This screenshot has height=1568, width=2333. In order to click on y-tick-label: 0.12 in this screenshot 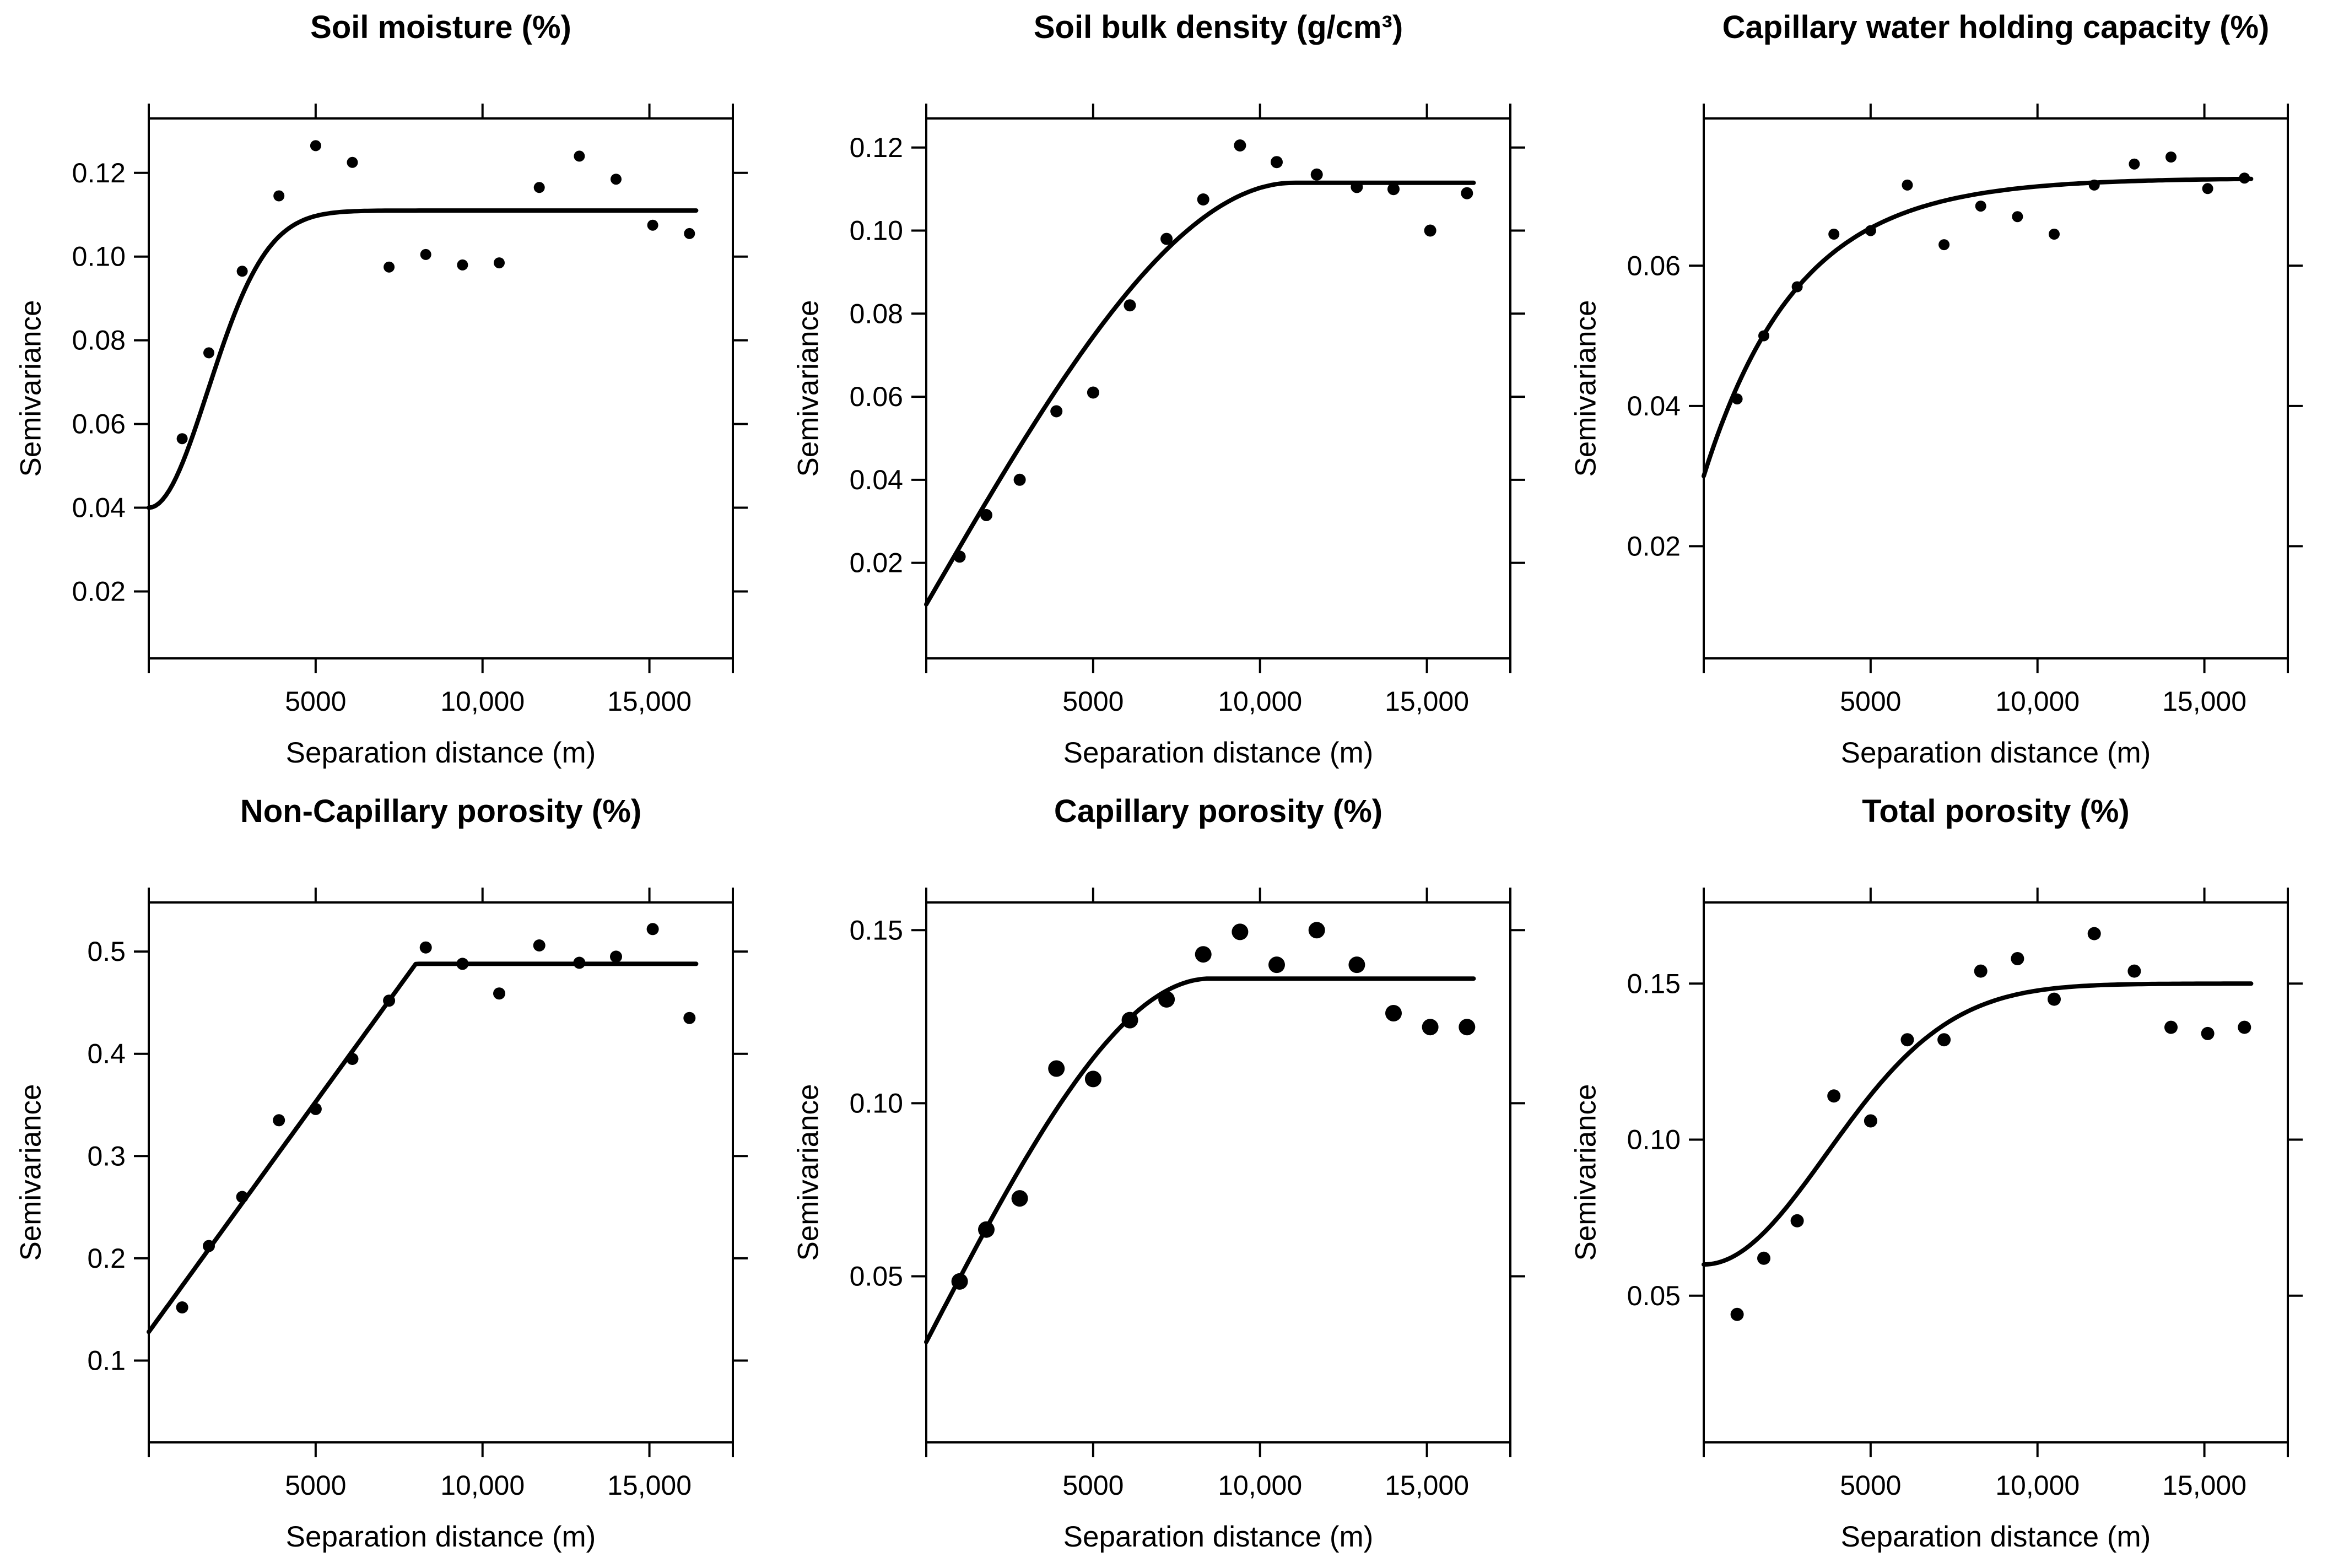, I will do `click(99, 173)`.